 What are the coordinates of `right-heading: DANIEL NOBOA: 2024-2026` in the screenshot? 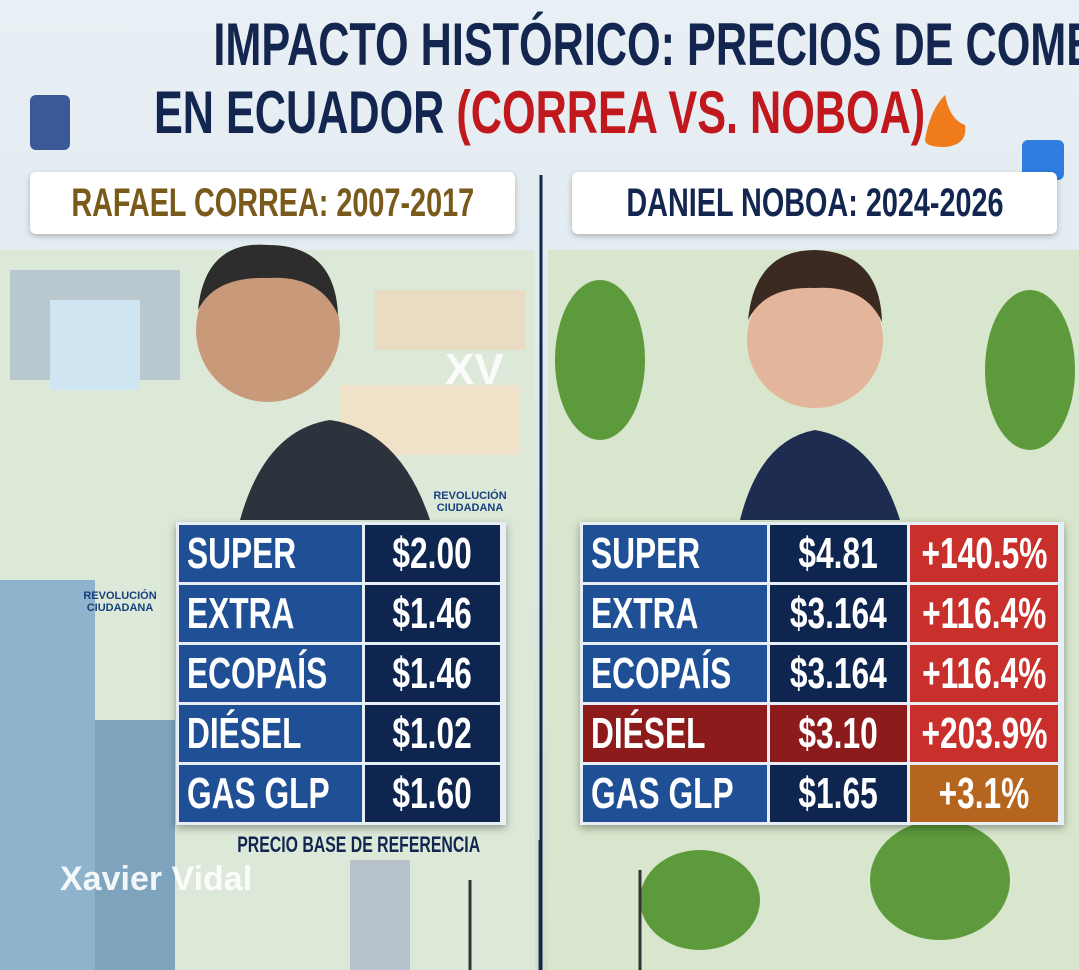 It's located at (814, 203).